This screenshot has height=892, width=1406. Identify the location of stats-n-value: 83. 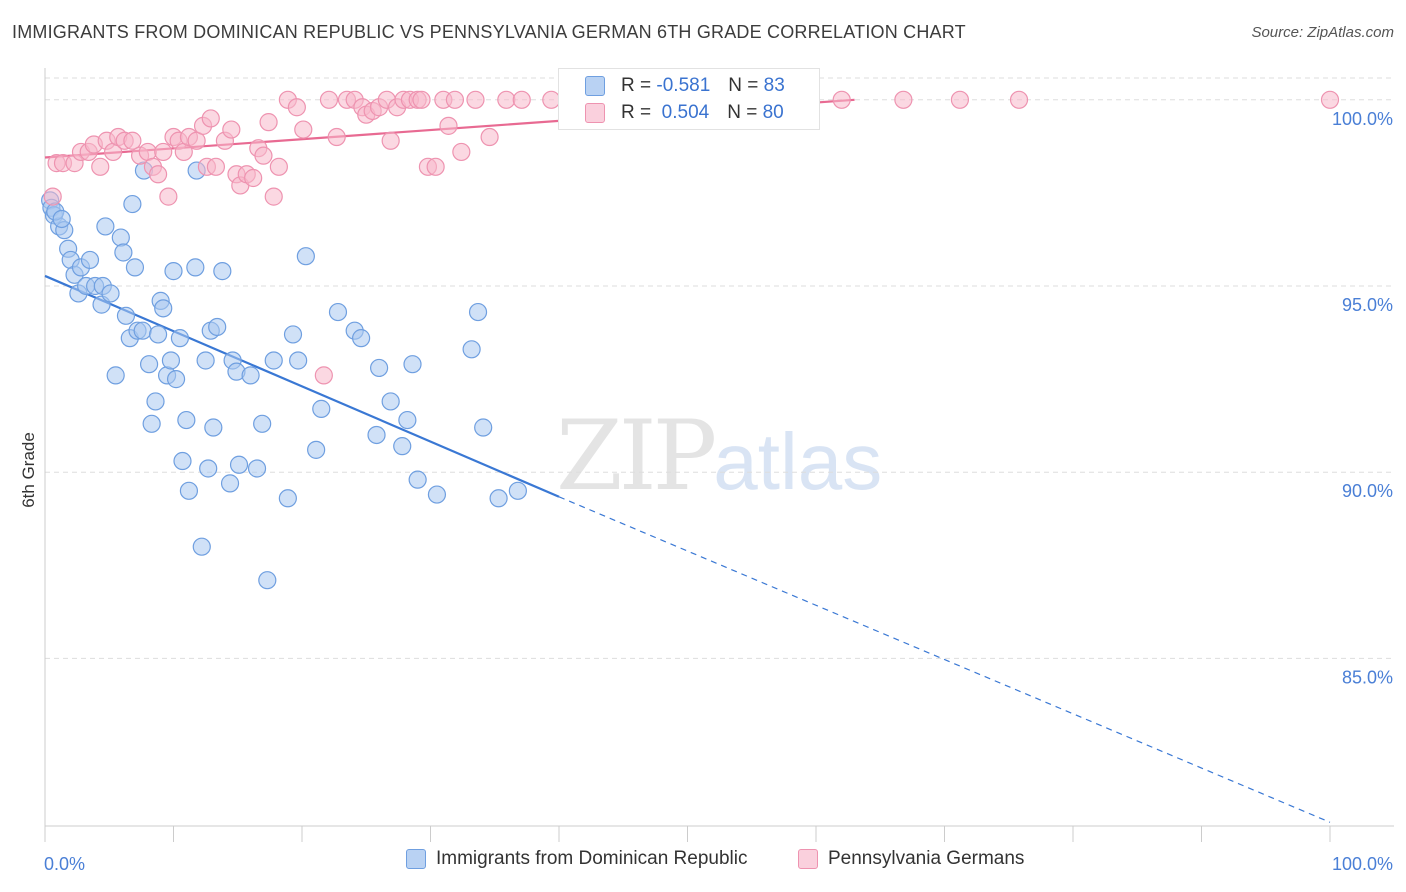
(774, 85).